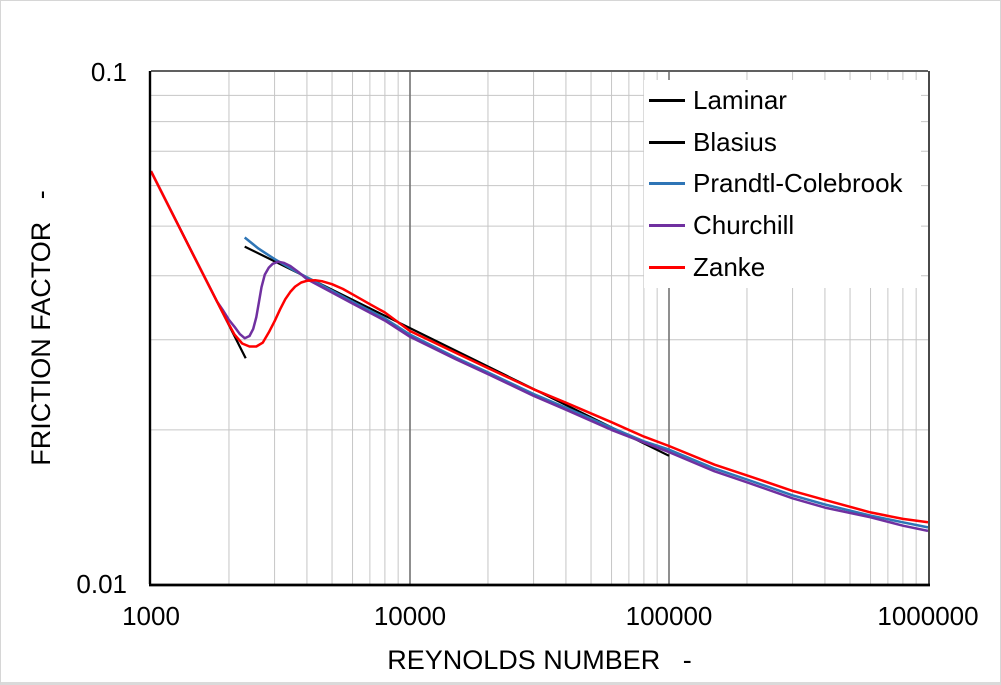 The image size is (1001, 685). I want to click on x-tick-label-1000000: 1000000, so click(928, 616).